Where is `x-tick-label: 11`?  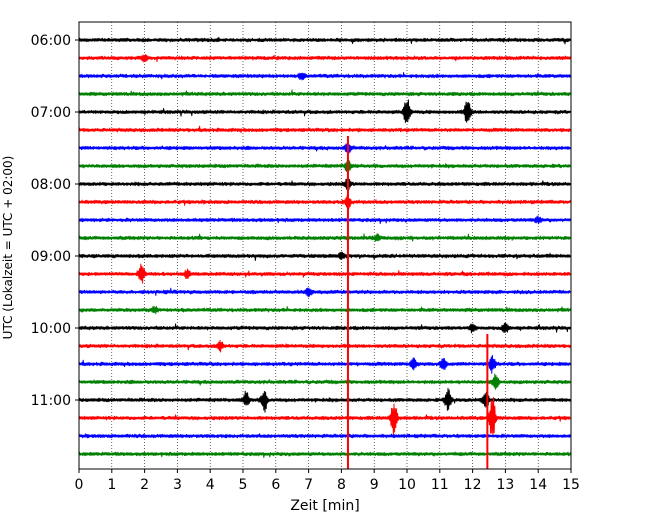 x-tick-label: 11 is located at coordinates (440, 485).